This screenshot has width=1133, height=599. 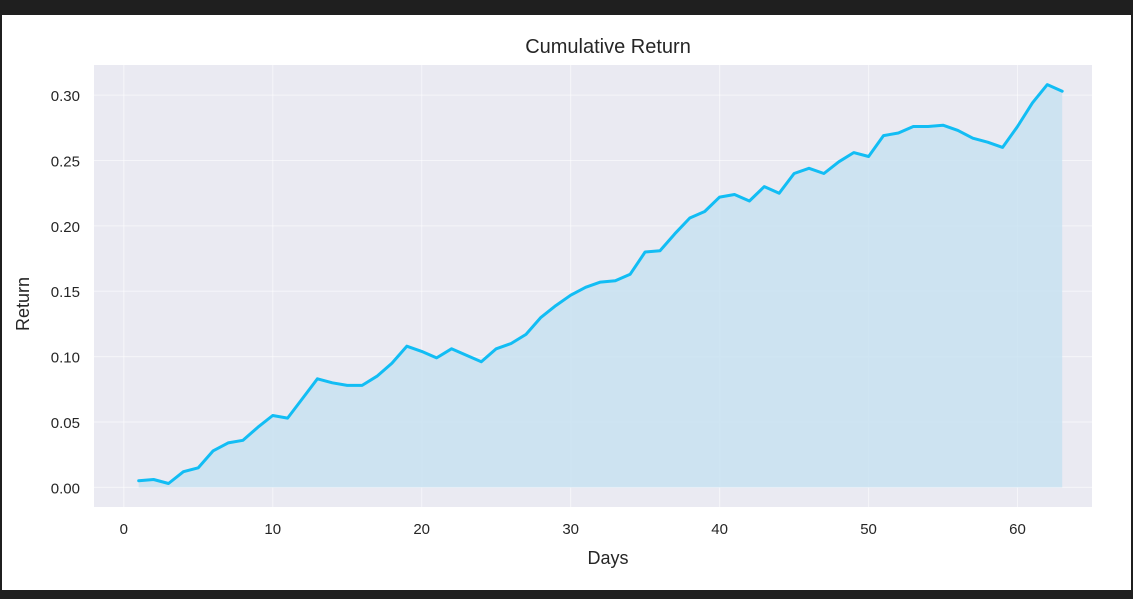 What do you see at coordinates (421, 529) in the screenshot?
I see `x-tick-label: 20` at bounding box center [421, 529].